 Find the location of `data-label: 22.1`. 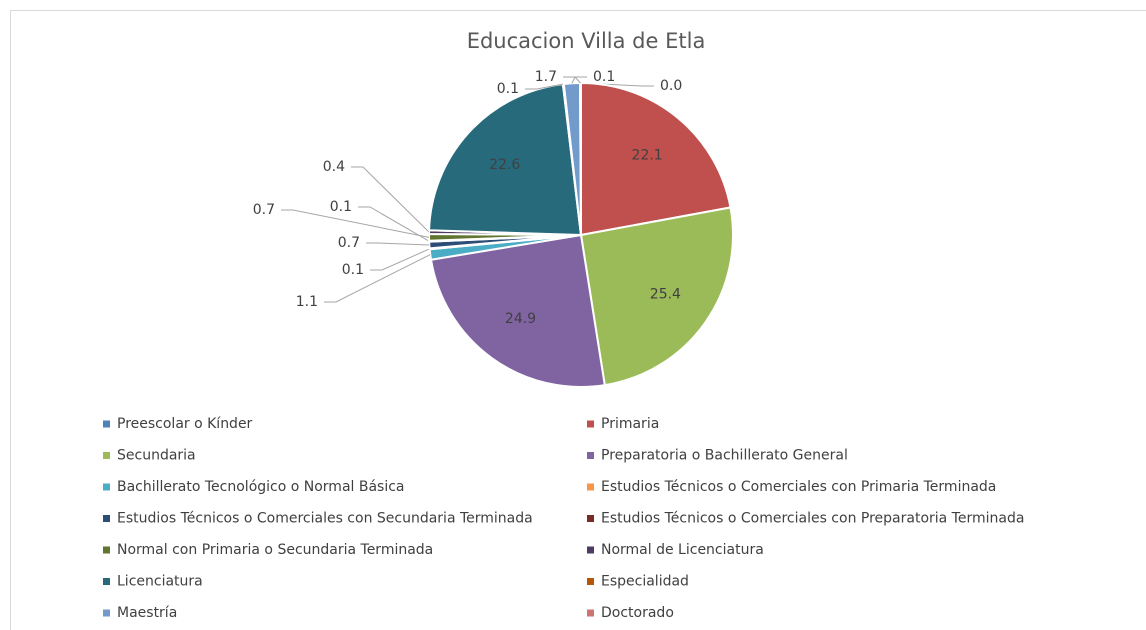

data-label: 22.1 is located at coordinates (647, 156).